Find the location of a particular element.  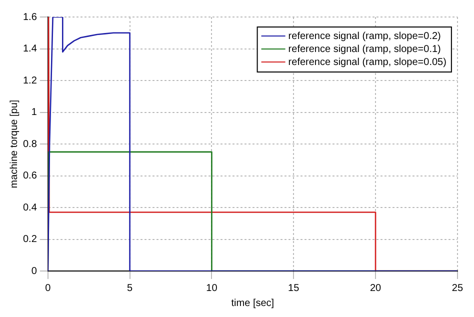

x-tick-label: 20 is located at coordinates (376, 288).